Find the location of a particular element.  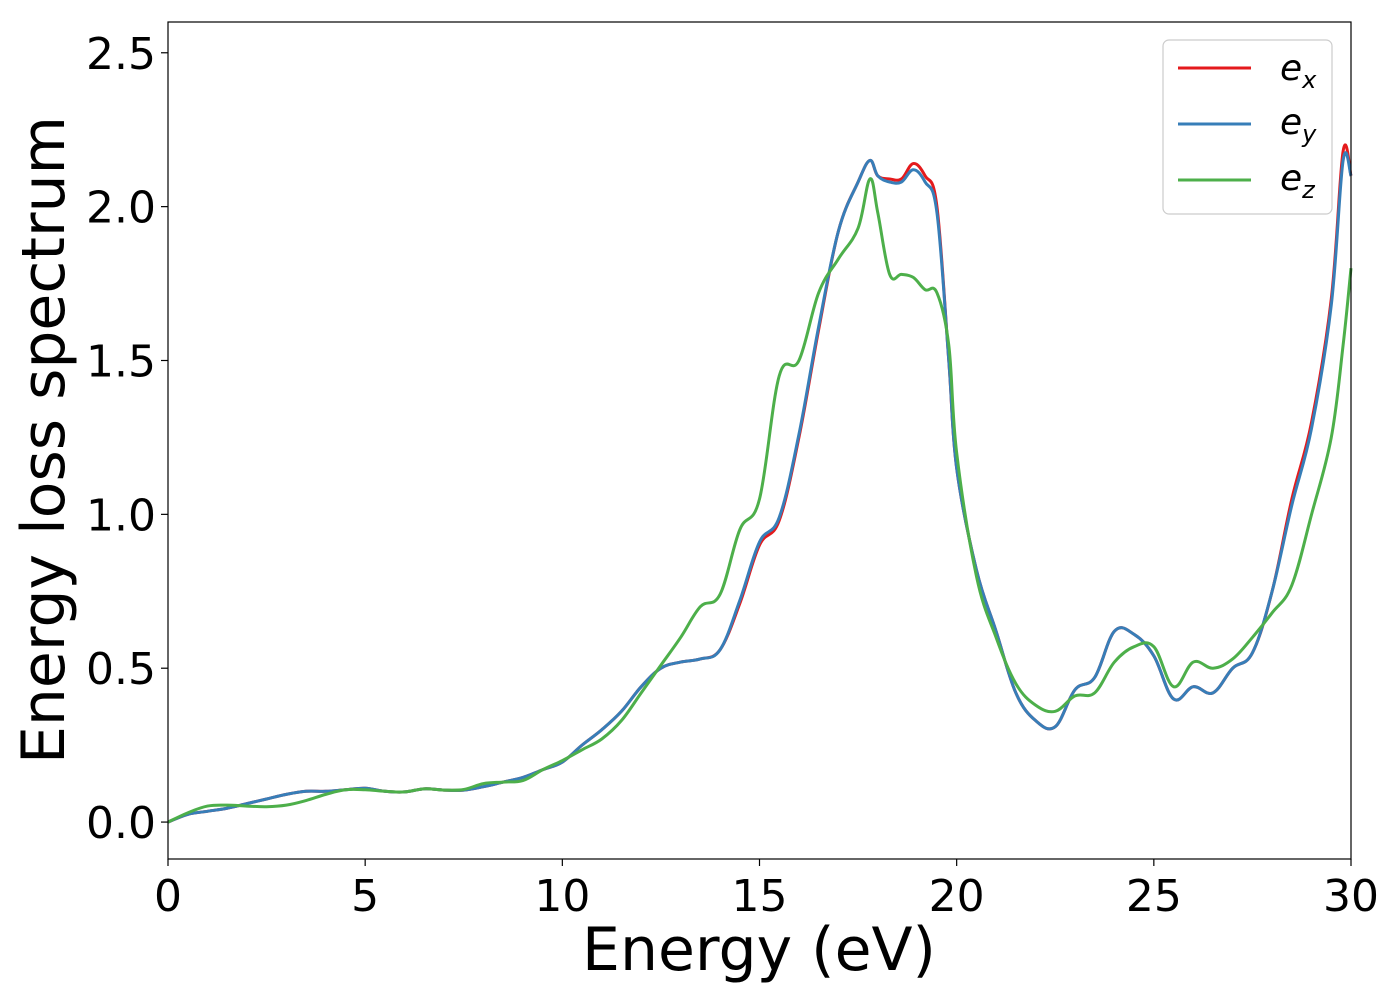

x-tick-label: 15 is located at coordinates (760, 896).